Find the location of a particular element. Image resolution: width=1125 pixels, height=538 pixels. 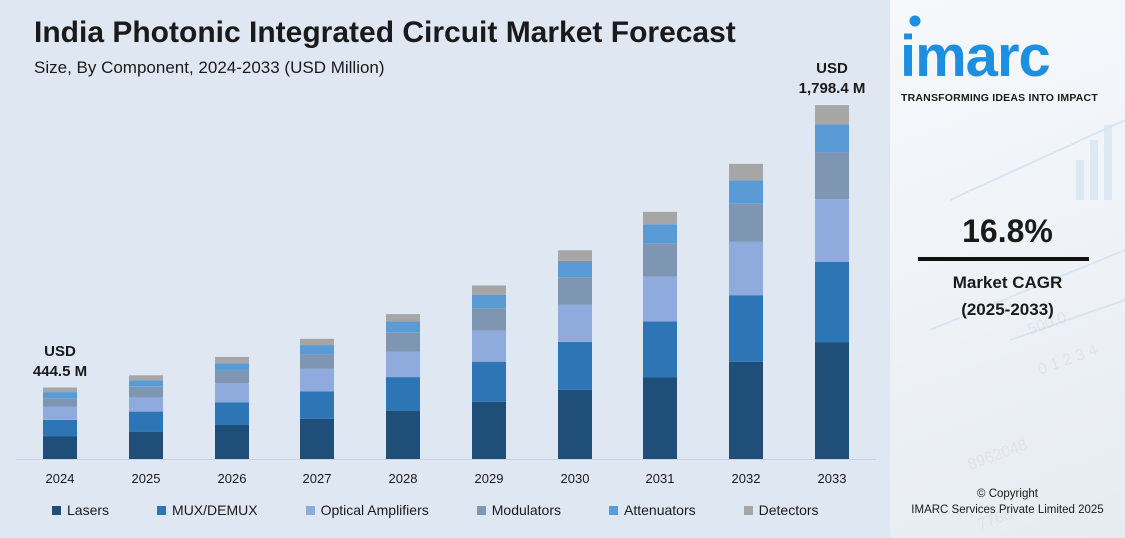

bar-segment-2024-detectors is located at coordinates (60, 389).